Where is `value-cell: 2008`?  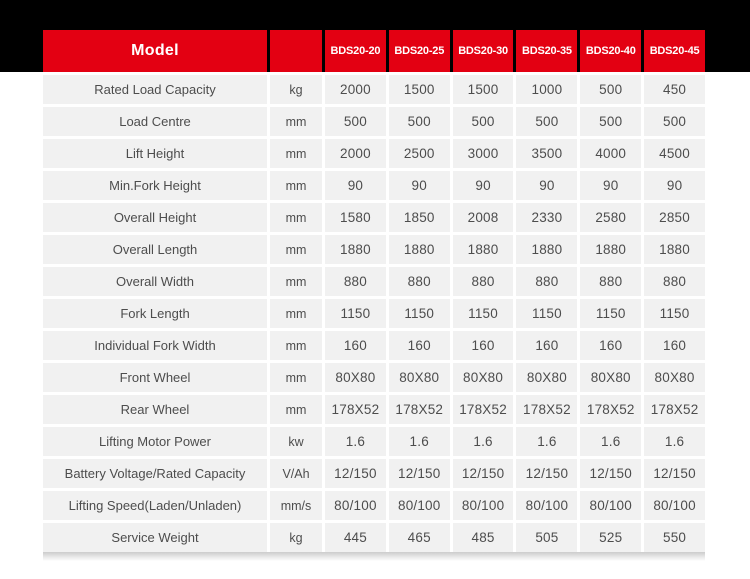
value-cell: 2008 is located at coordinates (483, 217).